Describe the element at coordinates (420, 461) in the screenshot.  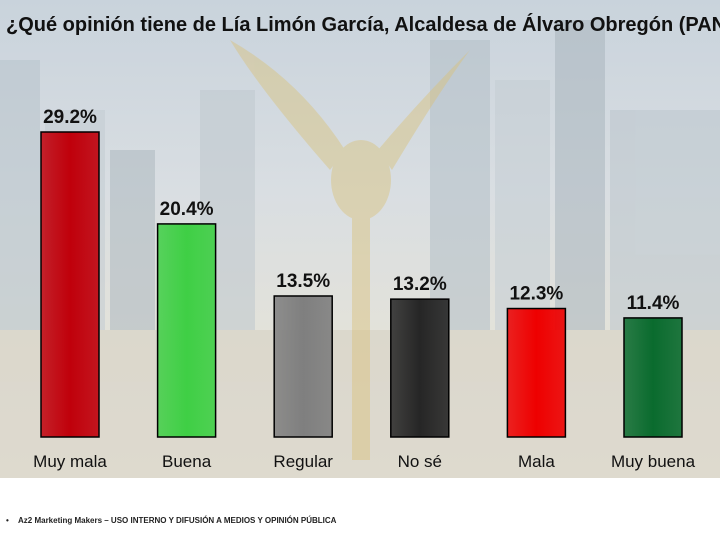
I see `category-label-3: No sé` at that location.